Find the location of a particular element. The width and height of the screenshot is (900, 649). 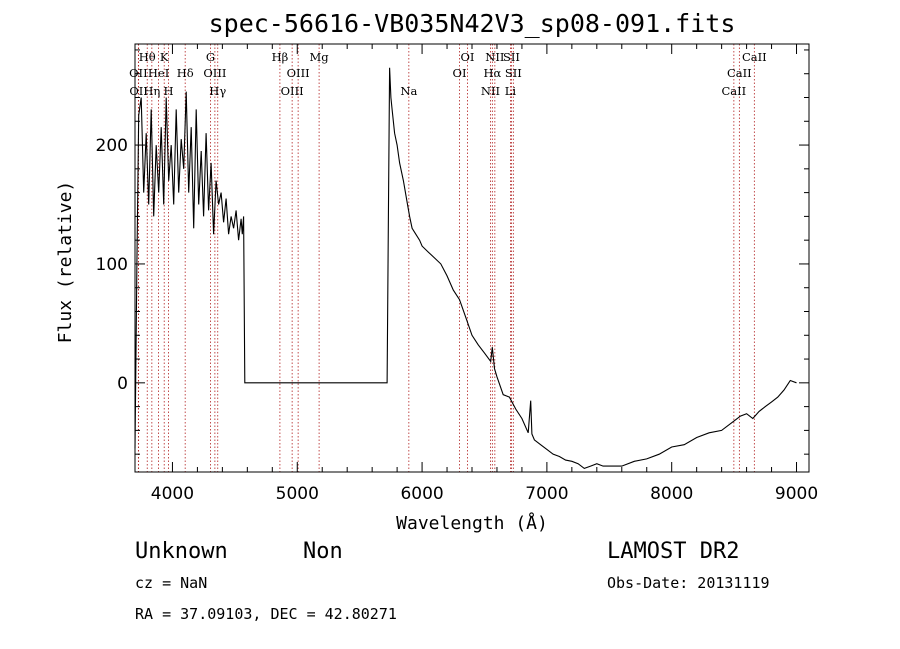

subclass-label: Non is located at coordinates (323, 551).